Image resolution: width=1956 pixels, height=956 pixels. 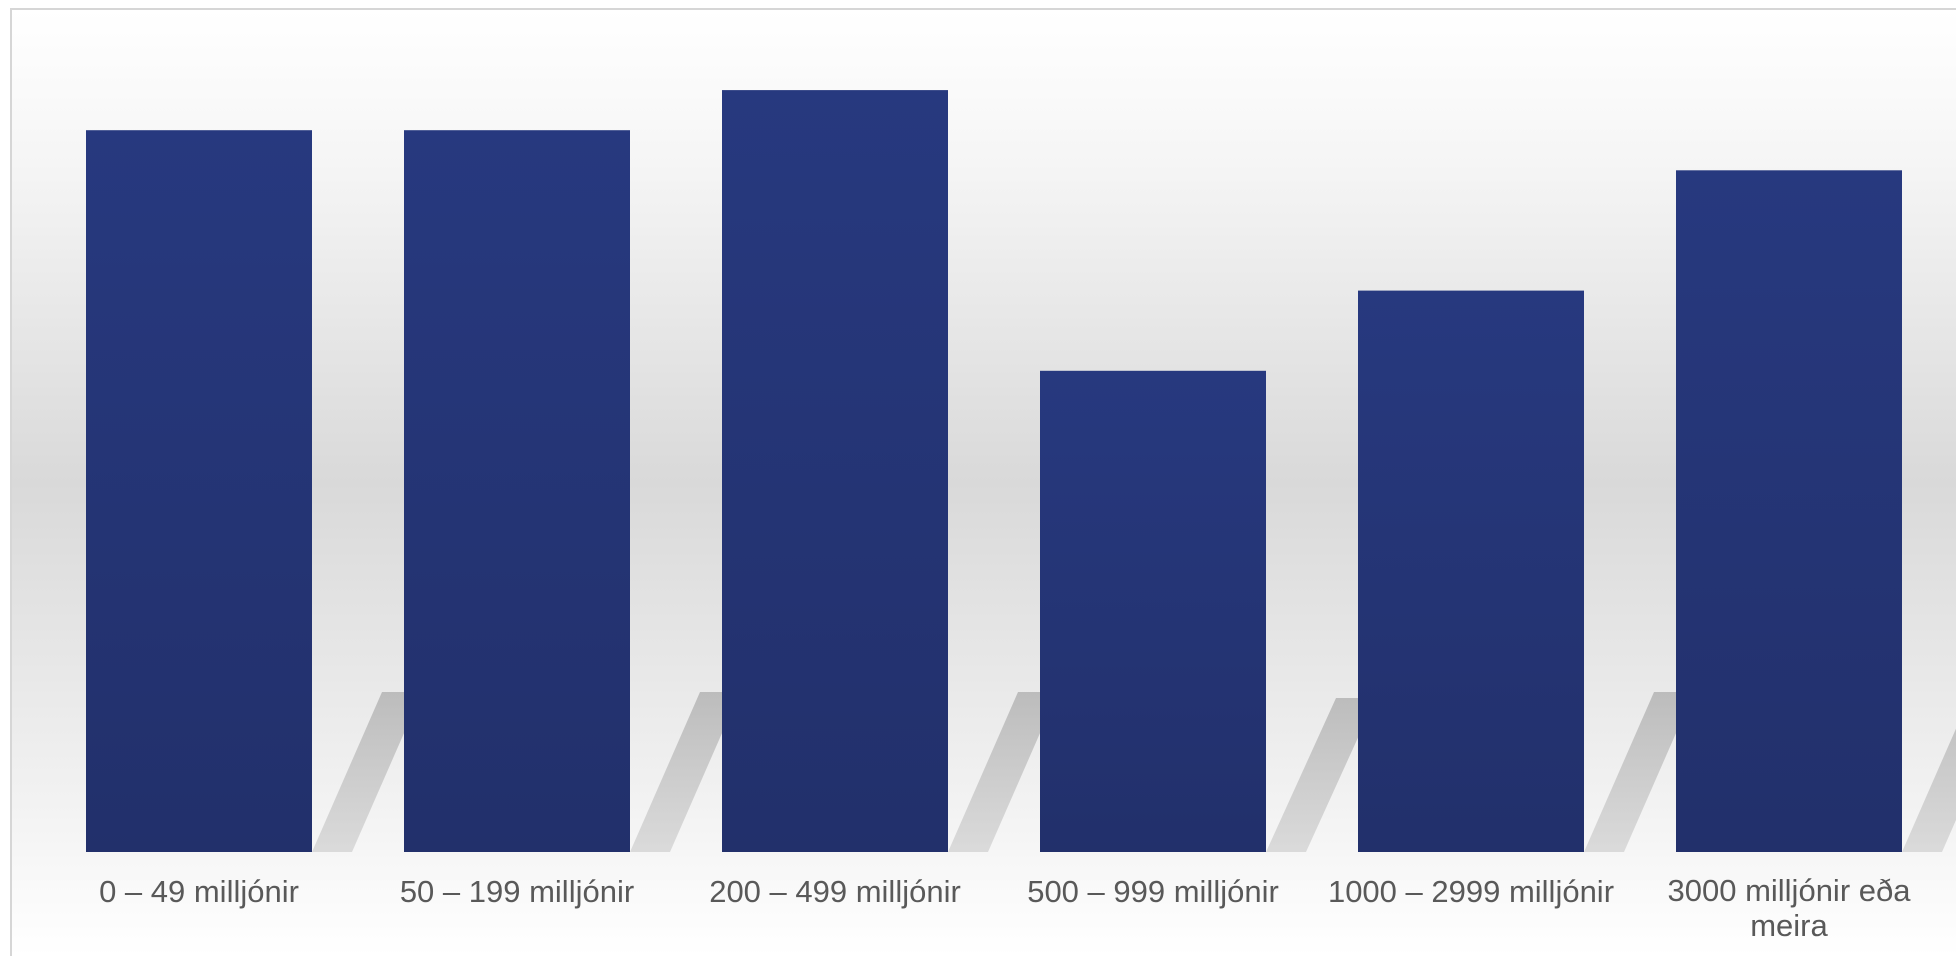 I want to click on category-label: 1000 – 2999 milljónir, so click(x=1471, y=891).